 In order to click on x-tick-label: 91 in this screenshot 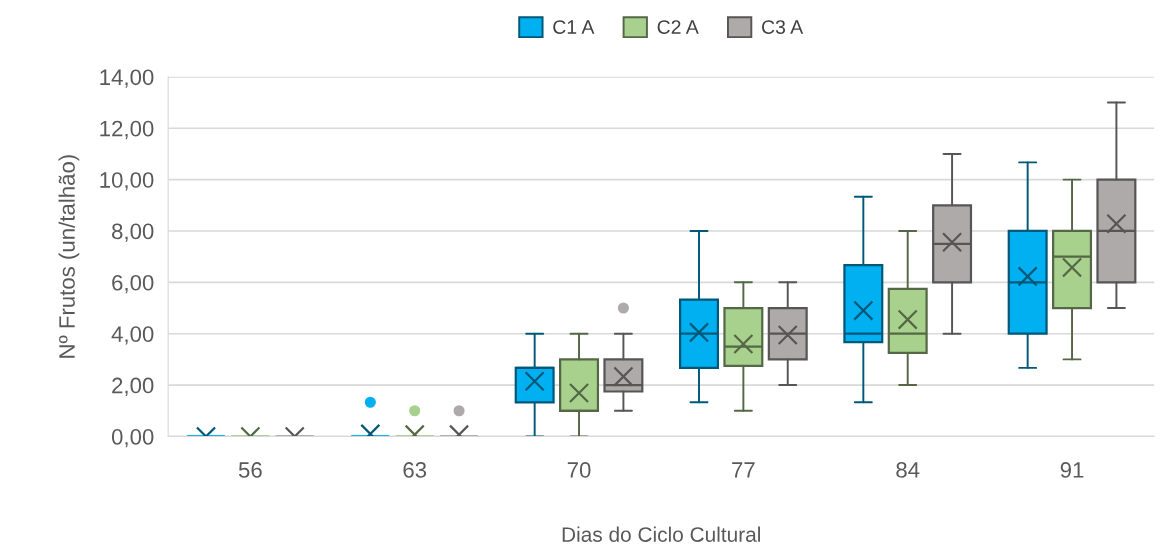, I will do `click(1072, 470)`.